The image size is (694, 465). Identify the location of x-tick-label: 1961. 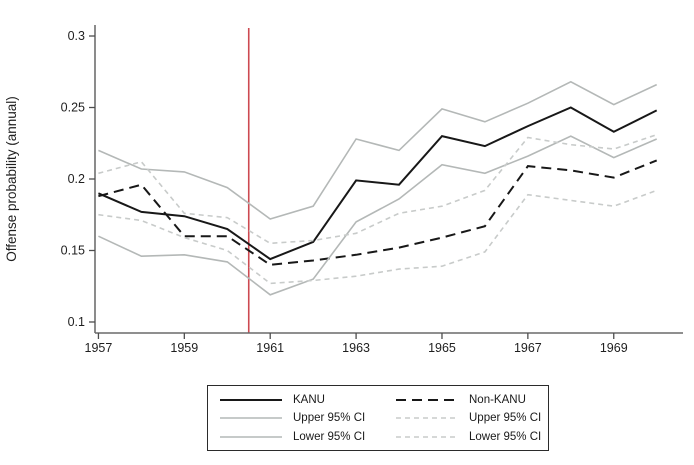
(270, 348).